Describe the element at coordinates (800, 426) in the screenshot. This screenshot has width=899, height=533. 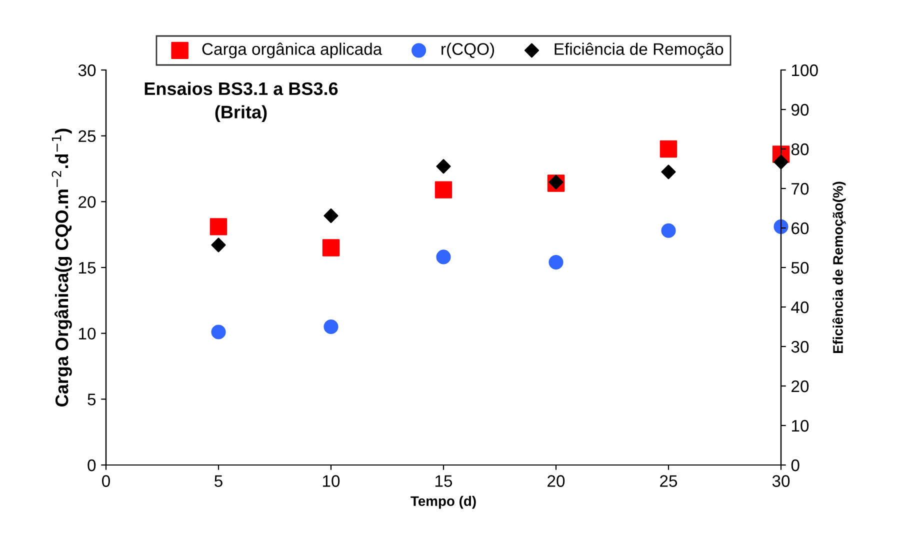
I see `y2-tick-label: 10` at that location.